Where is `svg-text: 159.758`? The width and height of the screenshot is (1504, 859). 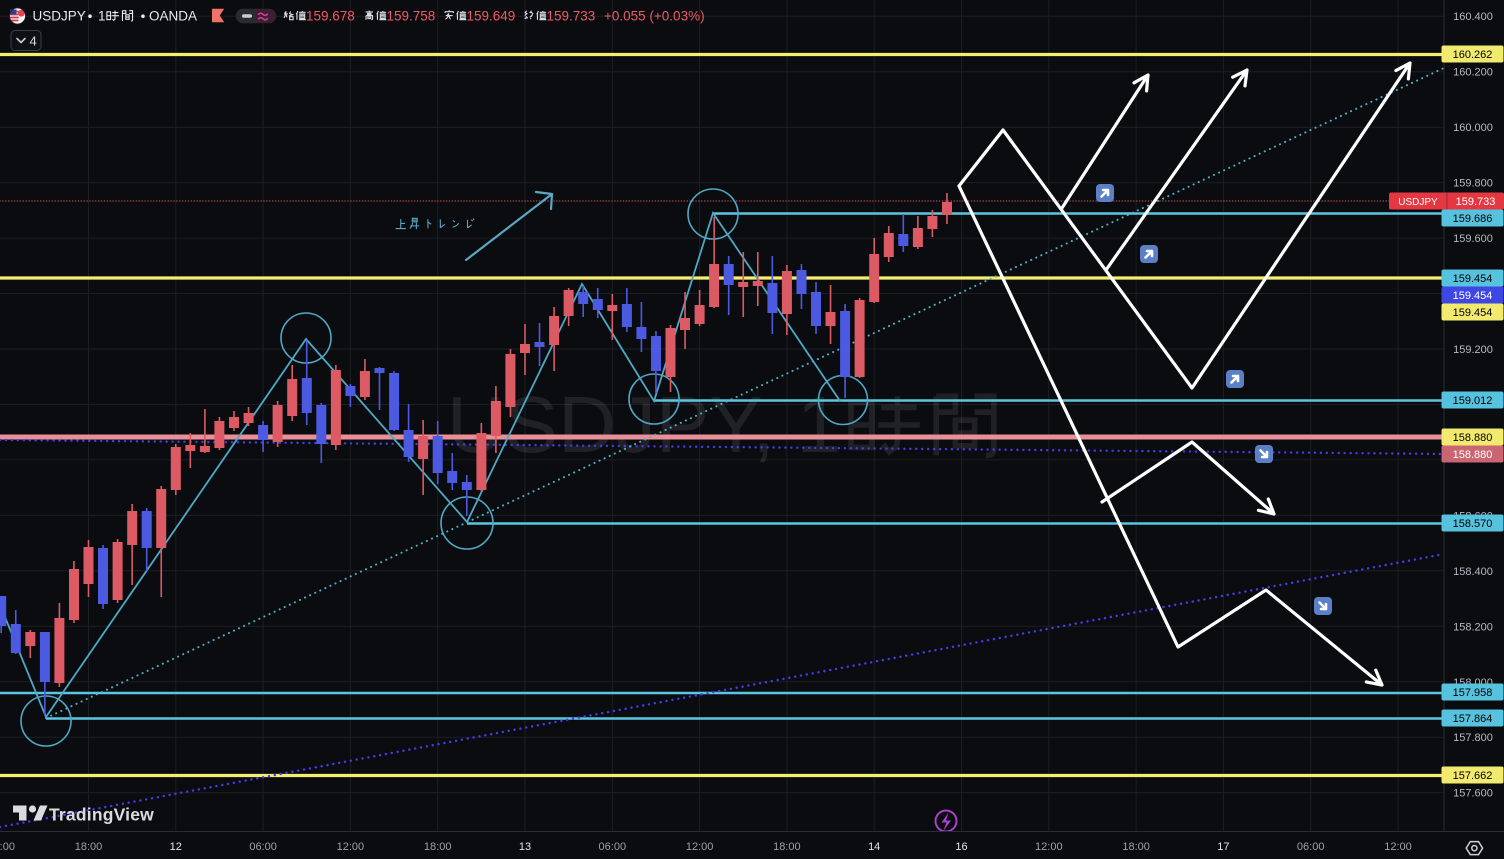
svg-text: 159.758 is located at coordinates (411, 16).